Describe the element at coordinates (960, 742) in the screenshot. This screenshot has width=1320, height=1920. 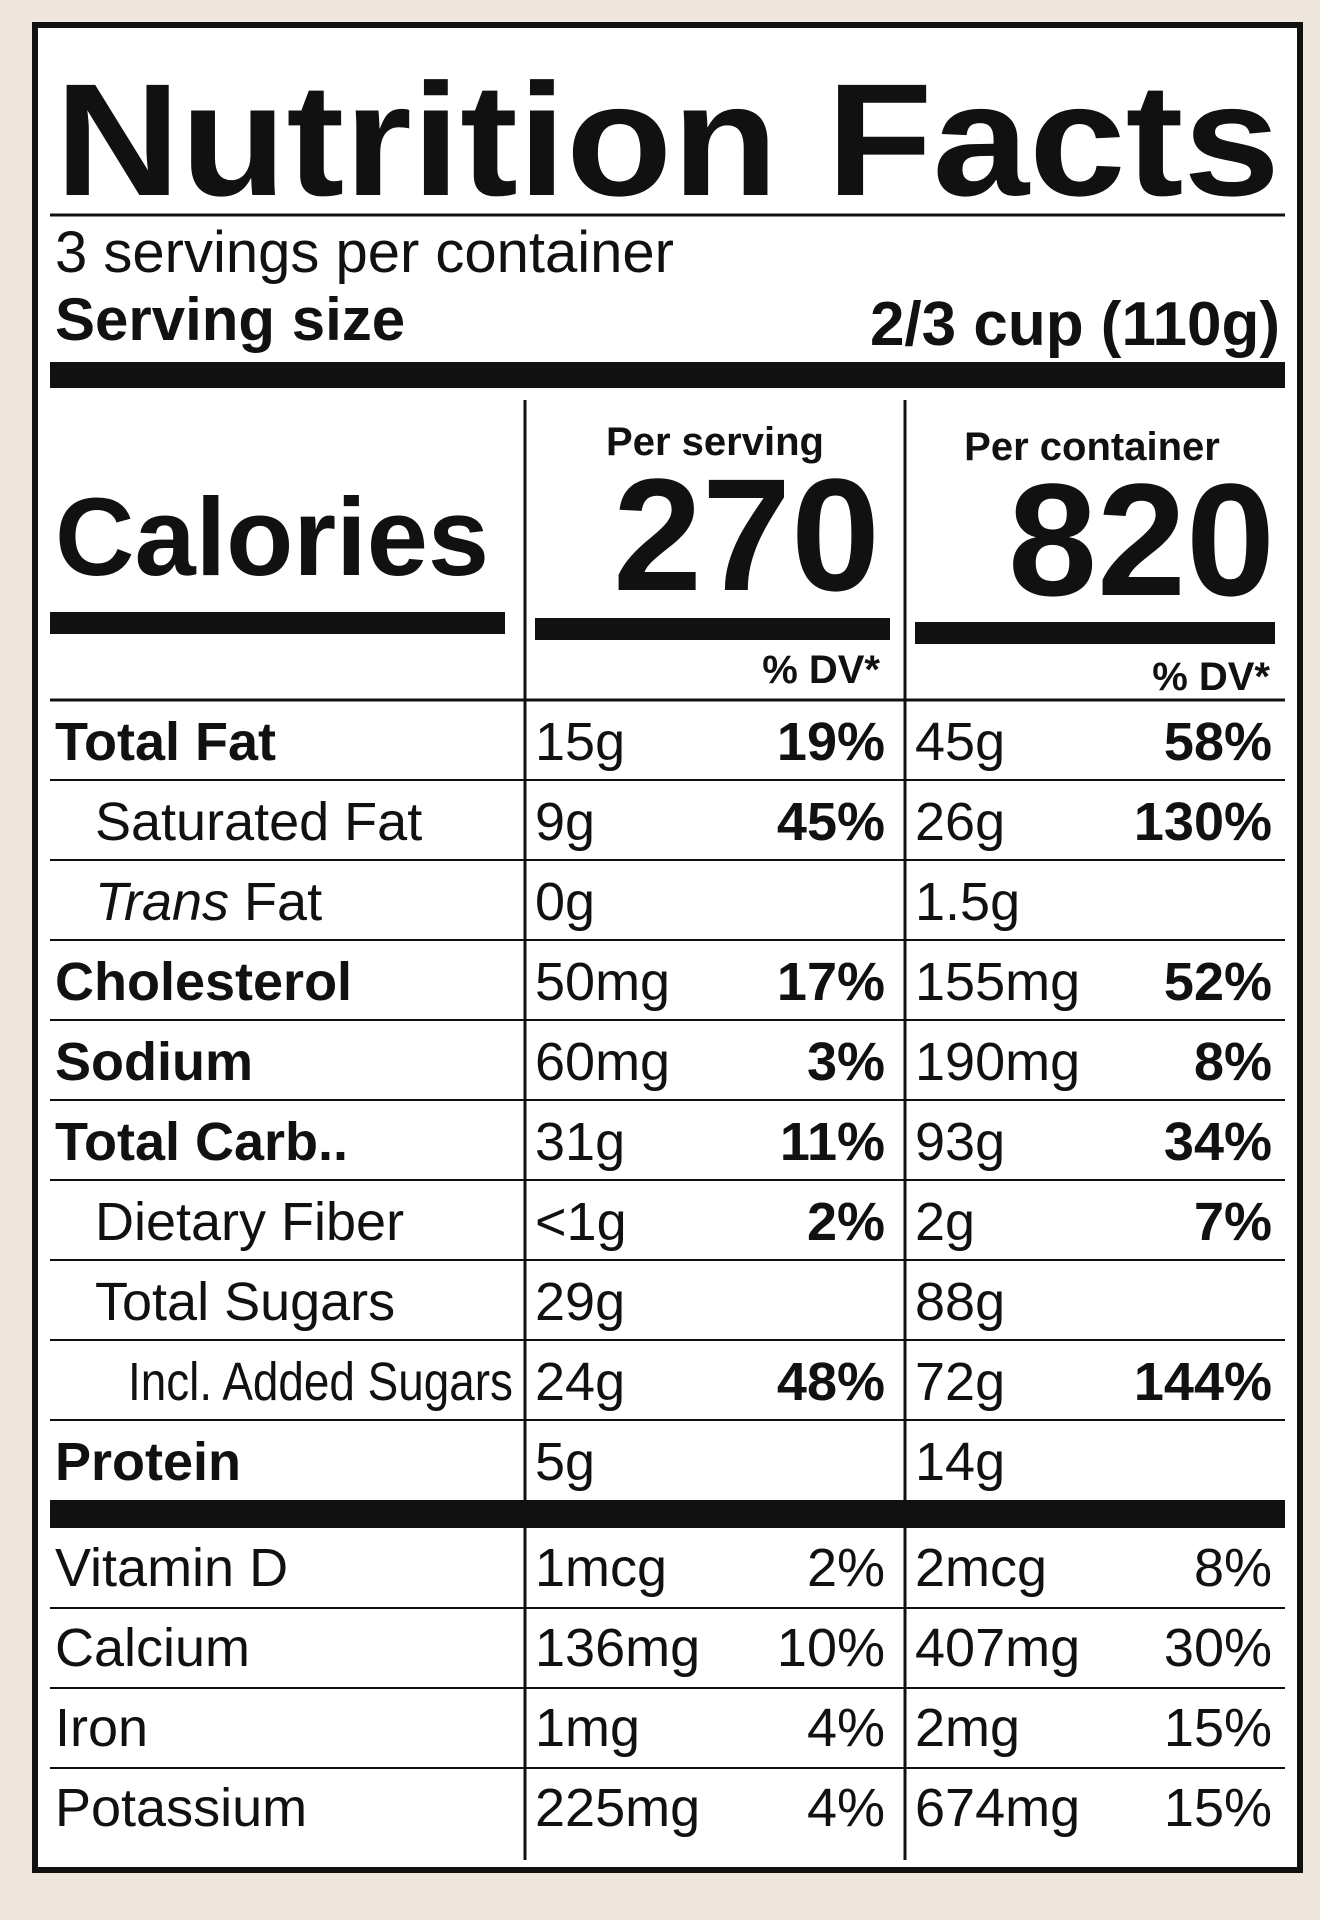
I see `amount: 45g` at that location.